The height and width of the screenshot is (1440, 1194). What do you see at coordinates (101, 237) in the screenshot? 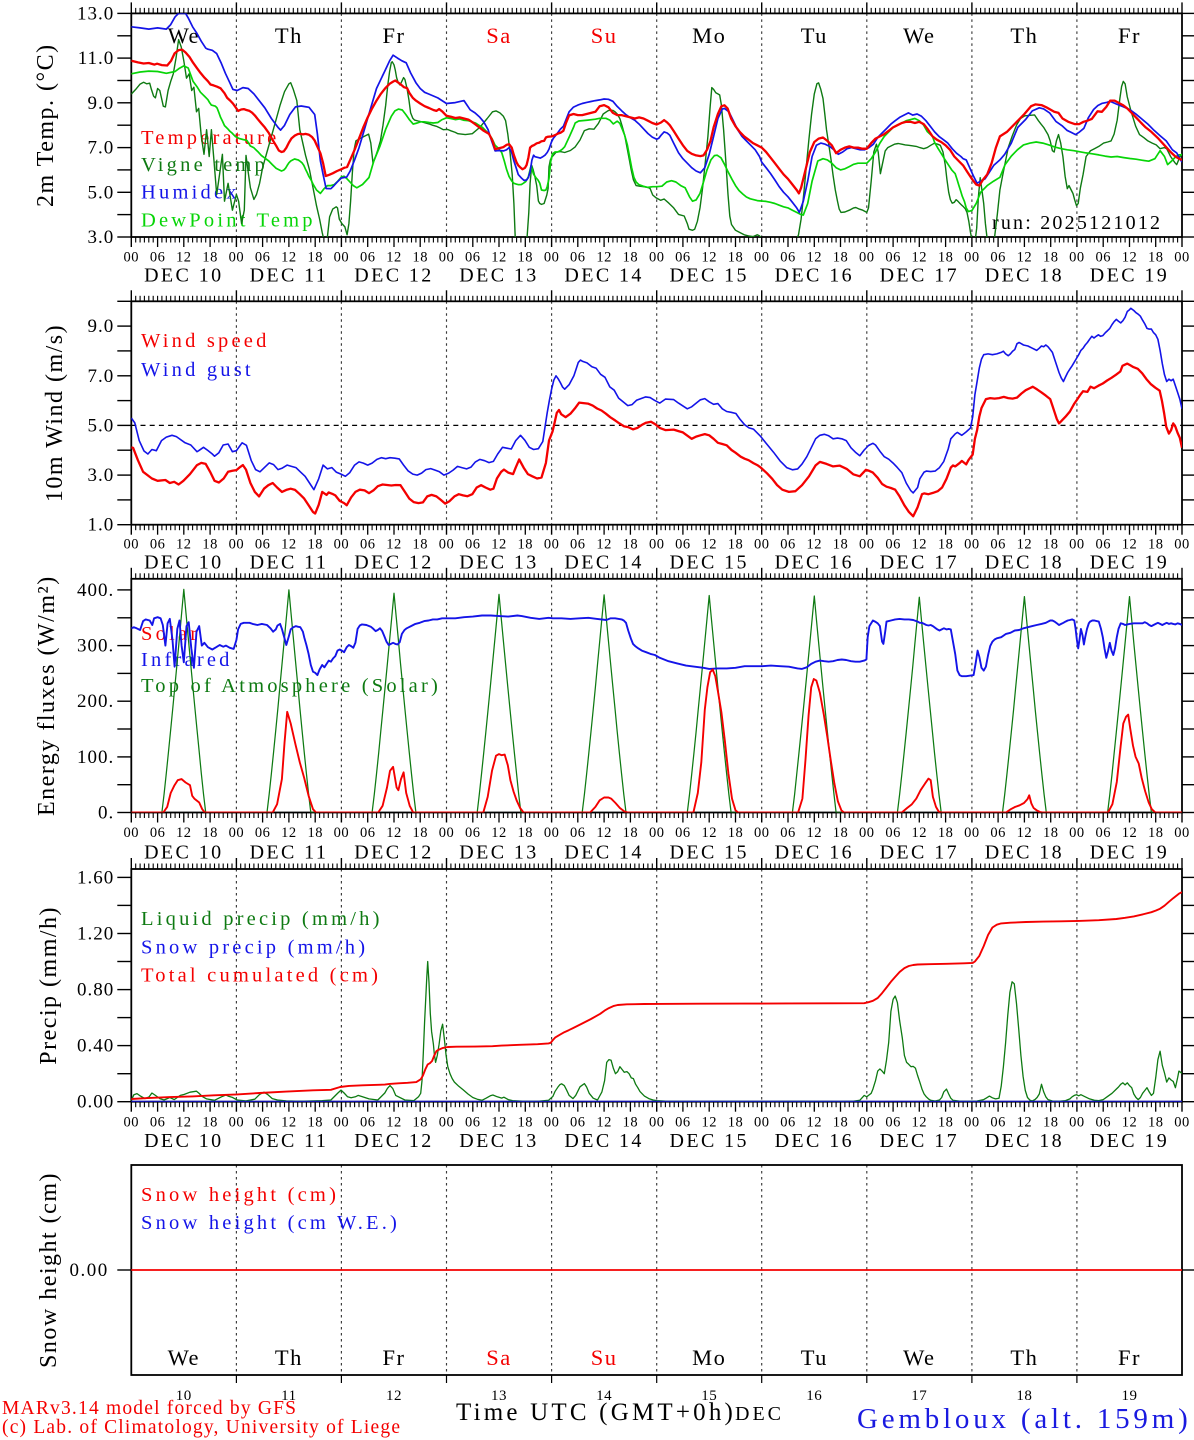
I see `svg-text: 3.0` at bounding box center [101, 237].